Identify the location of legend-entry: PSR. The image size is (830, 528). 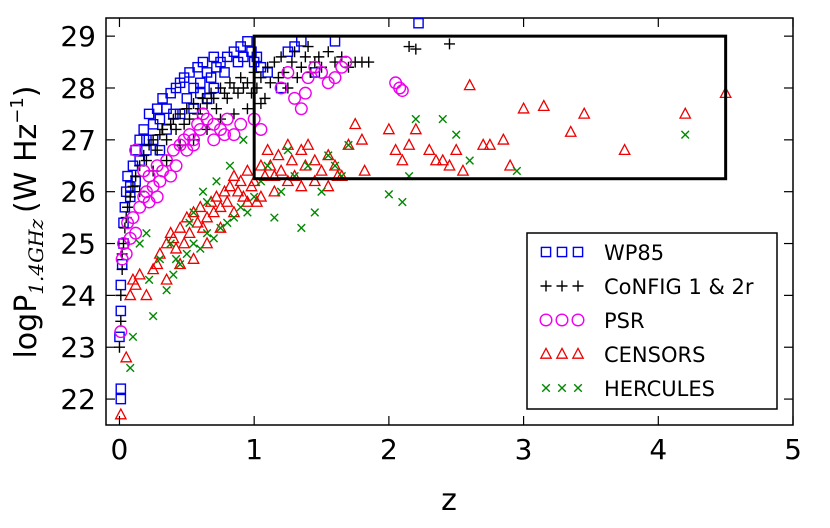
(592, 321).